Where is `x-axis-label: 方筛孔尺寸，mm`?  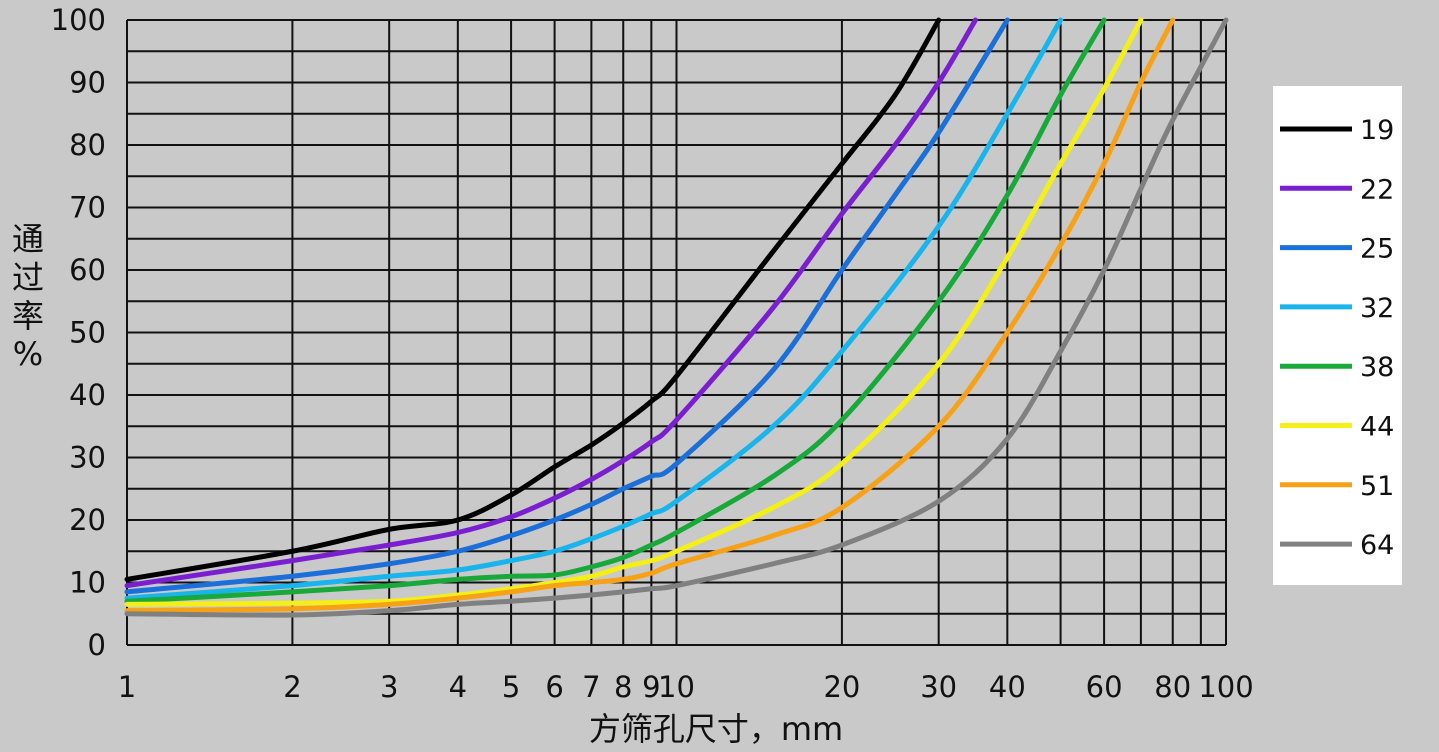
x-axis-label: 方筛孔尺寸，mm is located at coordinates (716, 729).